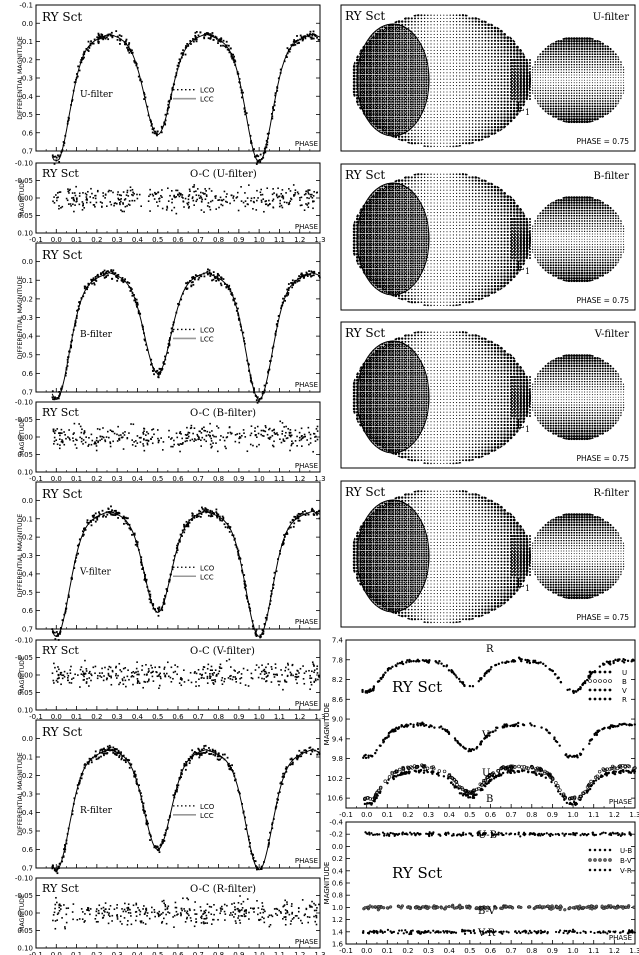 This screenshot has height=955, width=639. I want to click on x-tick-label: 0.4, so click(138, 479).